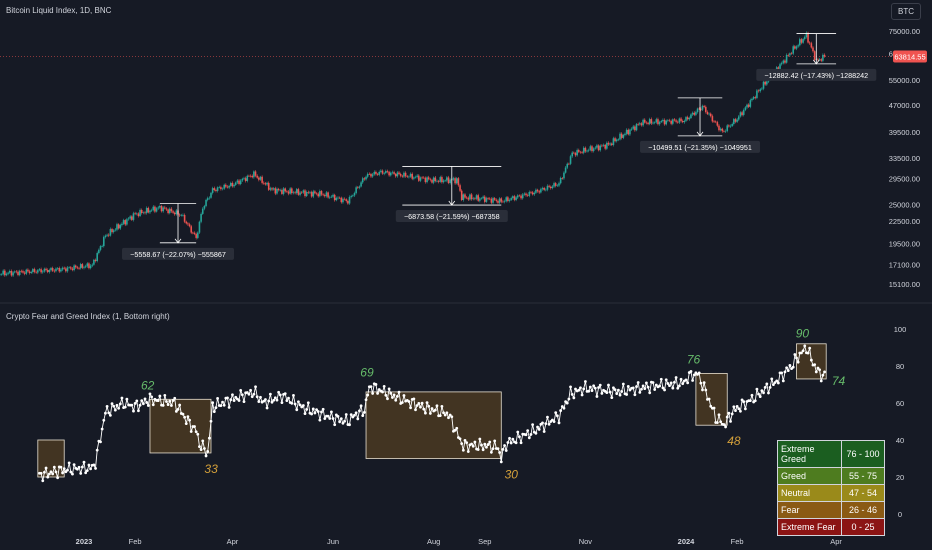  I want to click on legend-range: 26 - 46, so click(863, 510).